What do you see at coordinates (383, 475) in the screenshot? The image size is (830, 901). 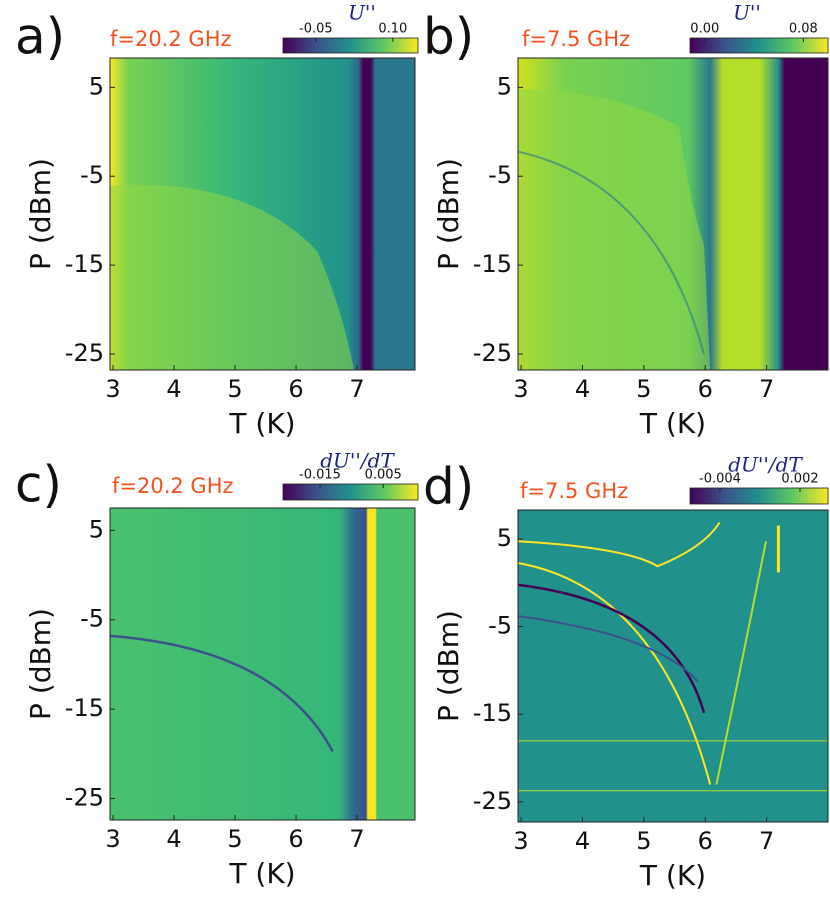 I see `colorbar-tick-label: 0.005` at bounding box center [383, 475].